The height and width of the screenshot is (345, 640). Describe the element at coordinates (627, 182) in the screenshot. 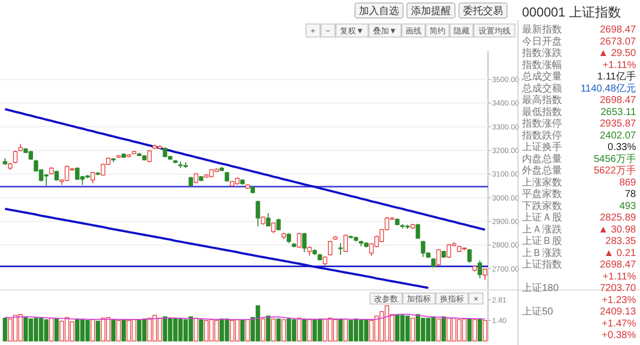

I see `text: 869` at that location.